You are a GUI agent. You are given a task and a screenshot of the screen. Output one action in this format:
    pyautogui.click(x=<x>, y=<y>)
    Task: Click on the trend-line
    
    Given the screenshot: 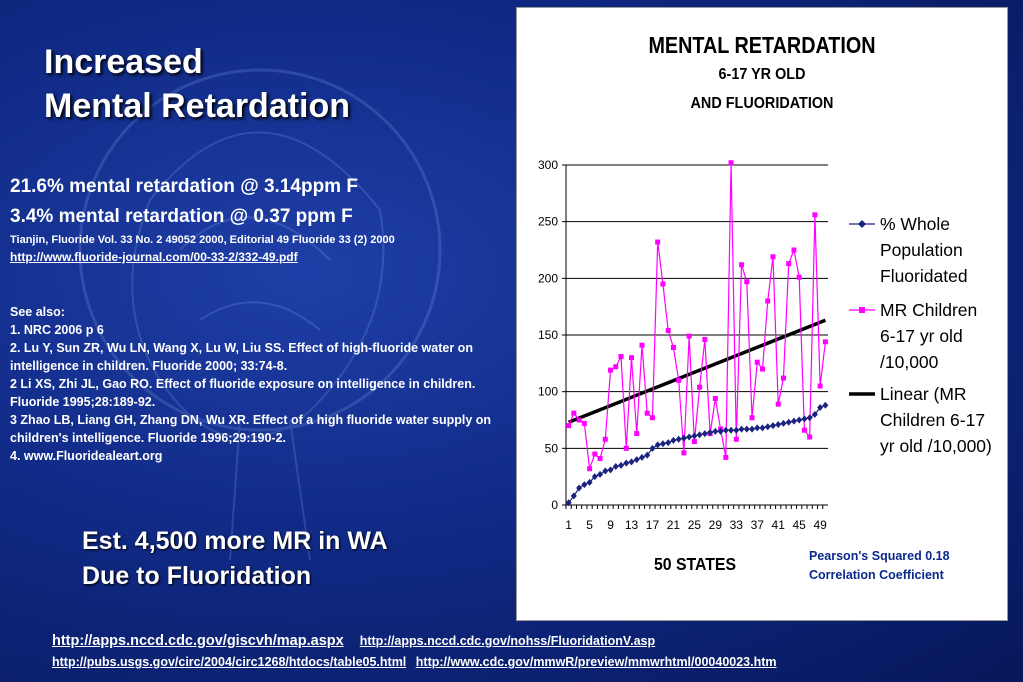 What is the action you would take?
    pyautogui.click(x=697, y=371)
    